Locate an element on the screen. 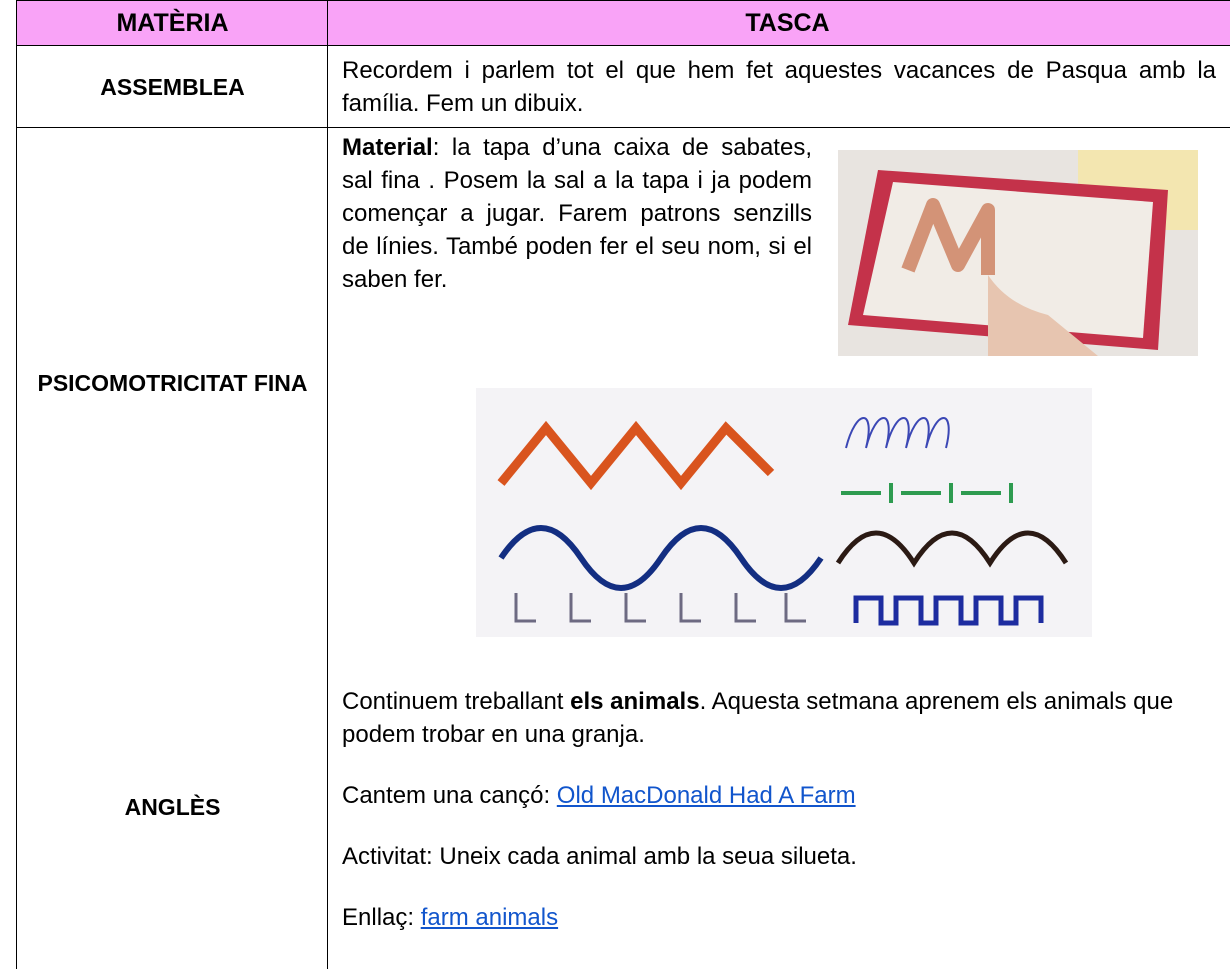 The height and width of the screenshot is (969, 1230). bold-text: els animals is located at coordinates (635, 701).